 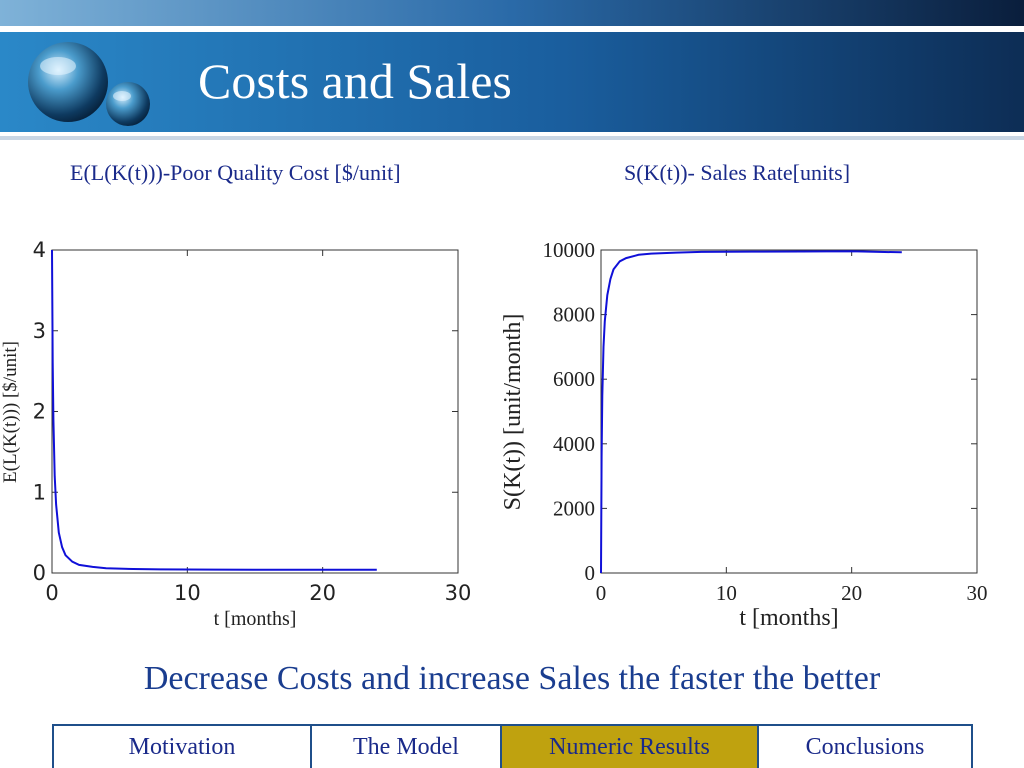 I want to click on tab-numeric-results: Numeric Results, so click(x=630, y=747).